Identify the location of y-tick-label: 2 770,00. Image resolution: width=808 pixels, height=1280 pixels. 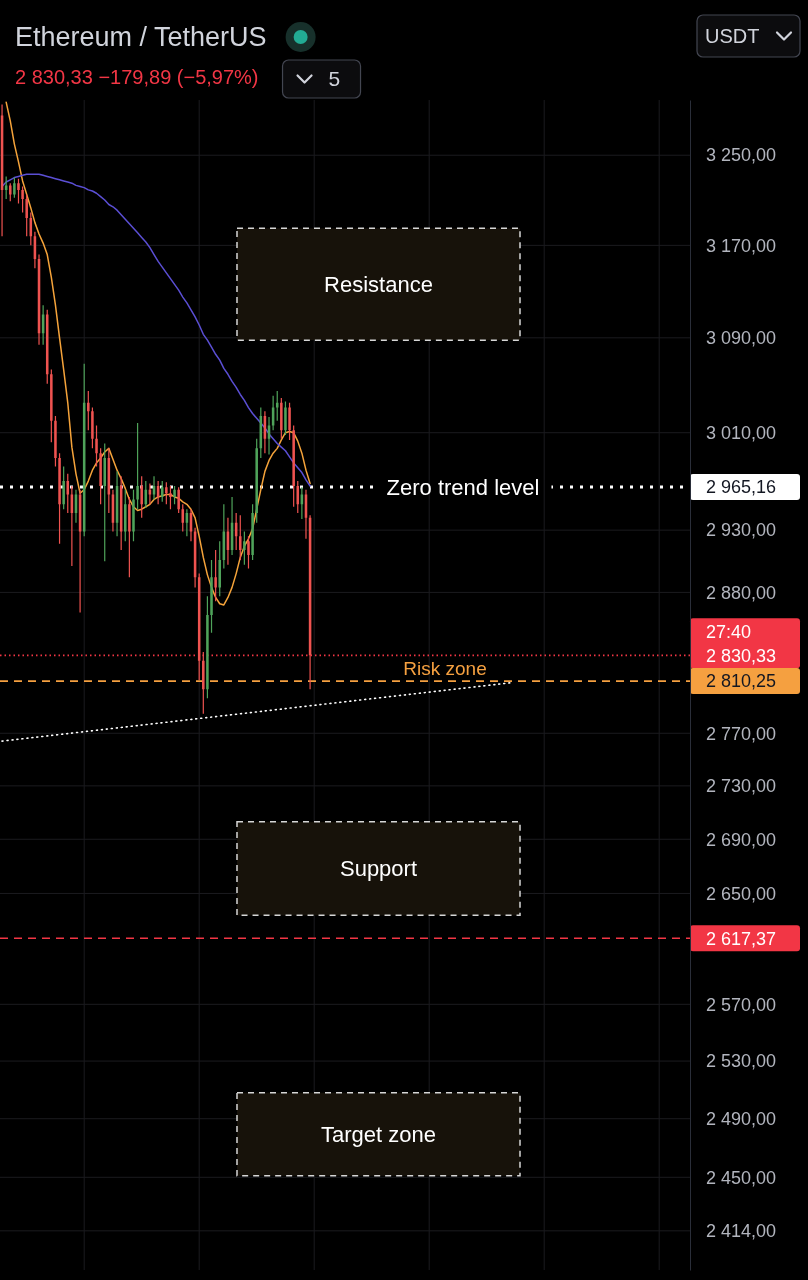
(741, 733).